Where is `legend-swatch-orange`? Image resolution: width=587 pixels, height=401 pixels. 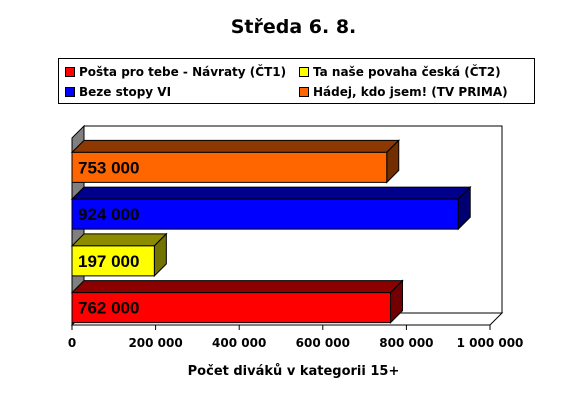
legend-swatch-orange is located at coordinates (304, 92).